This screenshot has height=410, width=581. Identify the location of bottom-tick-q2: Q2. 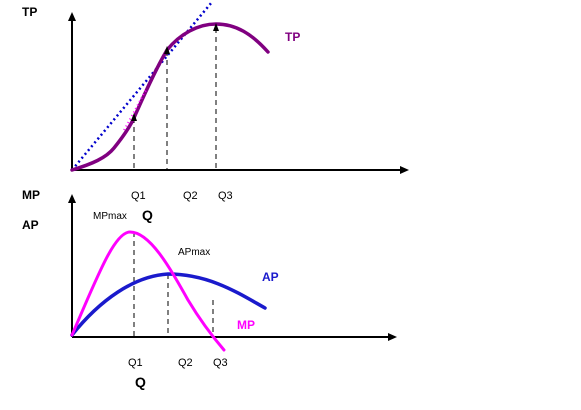
(185, 363).